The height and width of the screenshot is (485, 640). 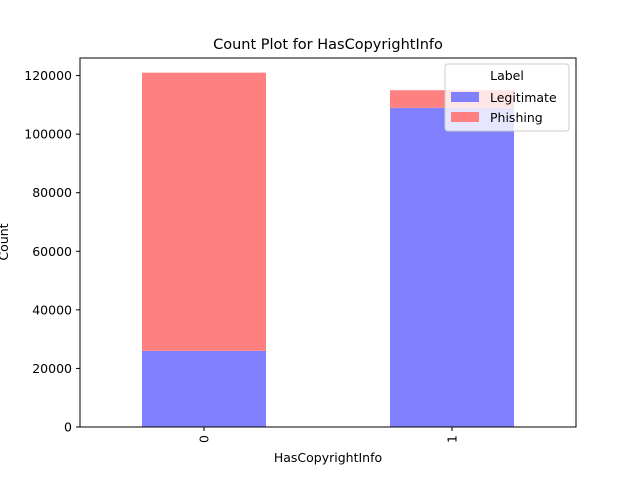 I want to click on y-tick-label: 20000, so click(x=52, y=368).